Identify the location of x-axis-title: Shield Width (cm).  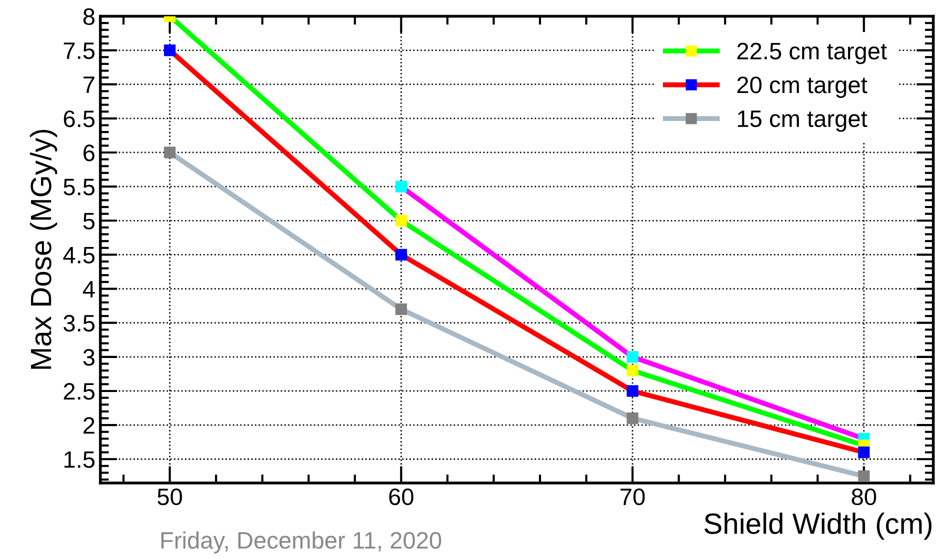
(818, 526).